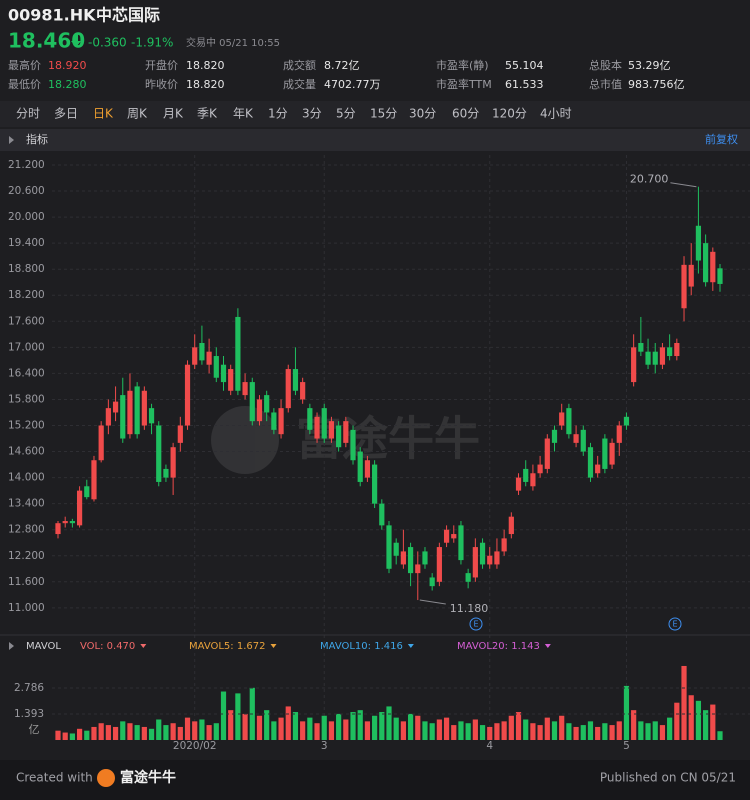  I want to click on stat-value: 53.29亿, so click(649, 65).